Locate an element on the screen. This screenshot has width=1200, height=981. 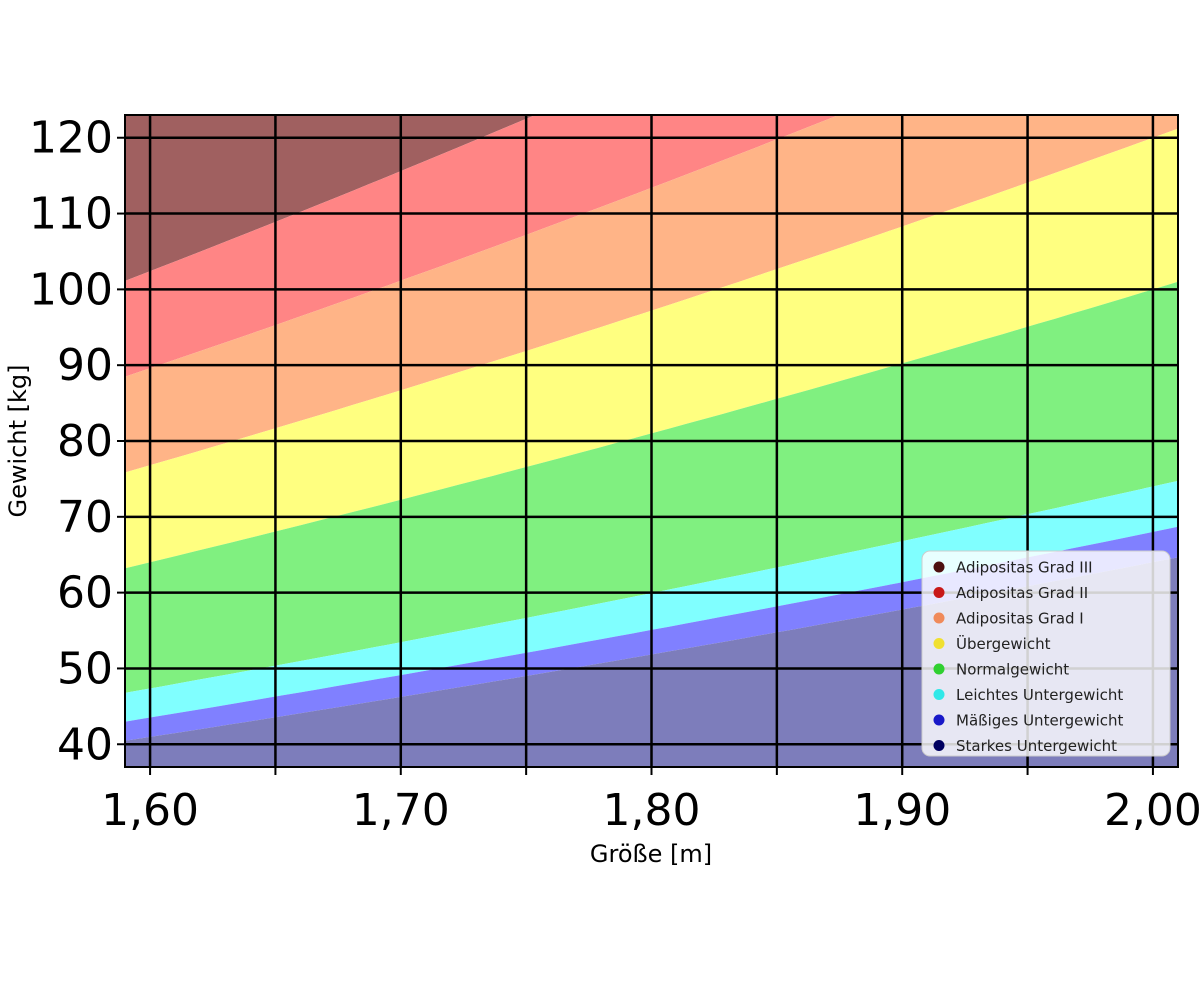
x-tick-label: 1,80 is located at coordinates (652, 810).